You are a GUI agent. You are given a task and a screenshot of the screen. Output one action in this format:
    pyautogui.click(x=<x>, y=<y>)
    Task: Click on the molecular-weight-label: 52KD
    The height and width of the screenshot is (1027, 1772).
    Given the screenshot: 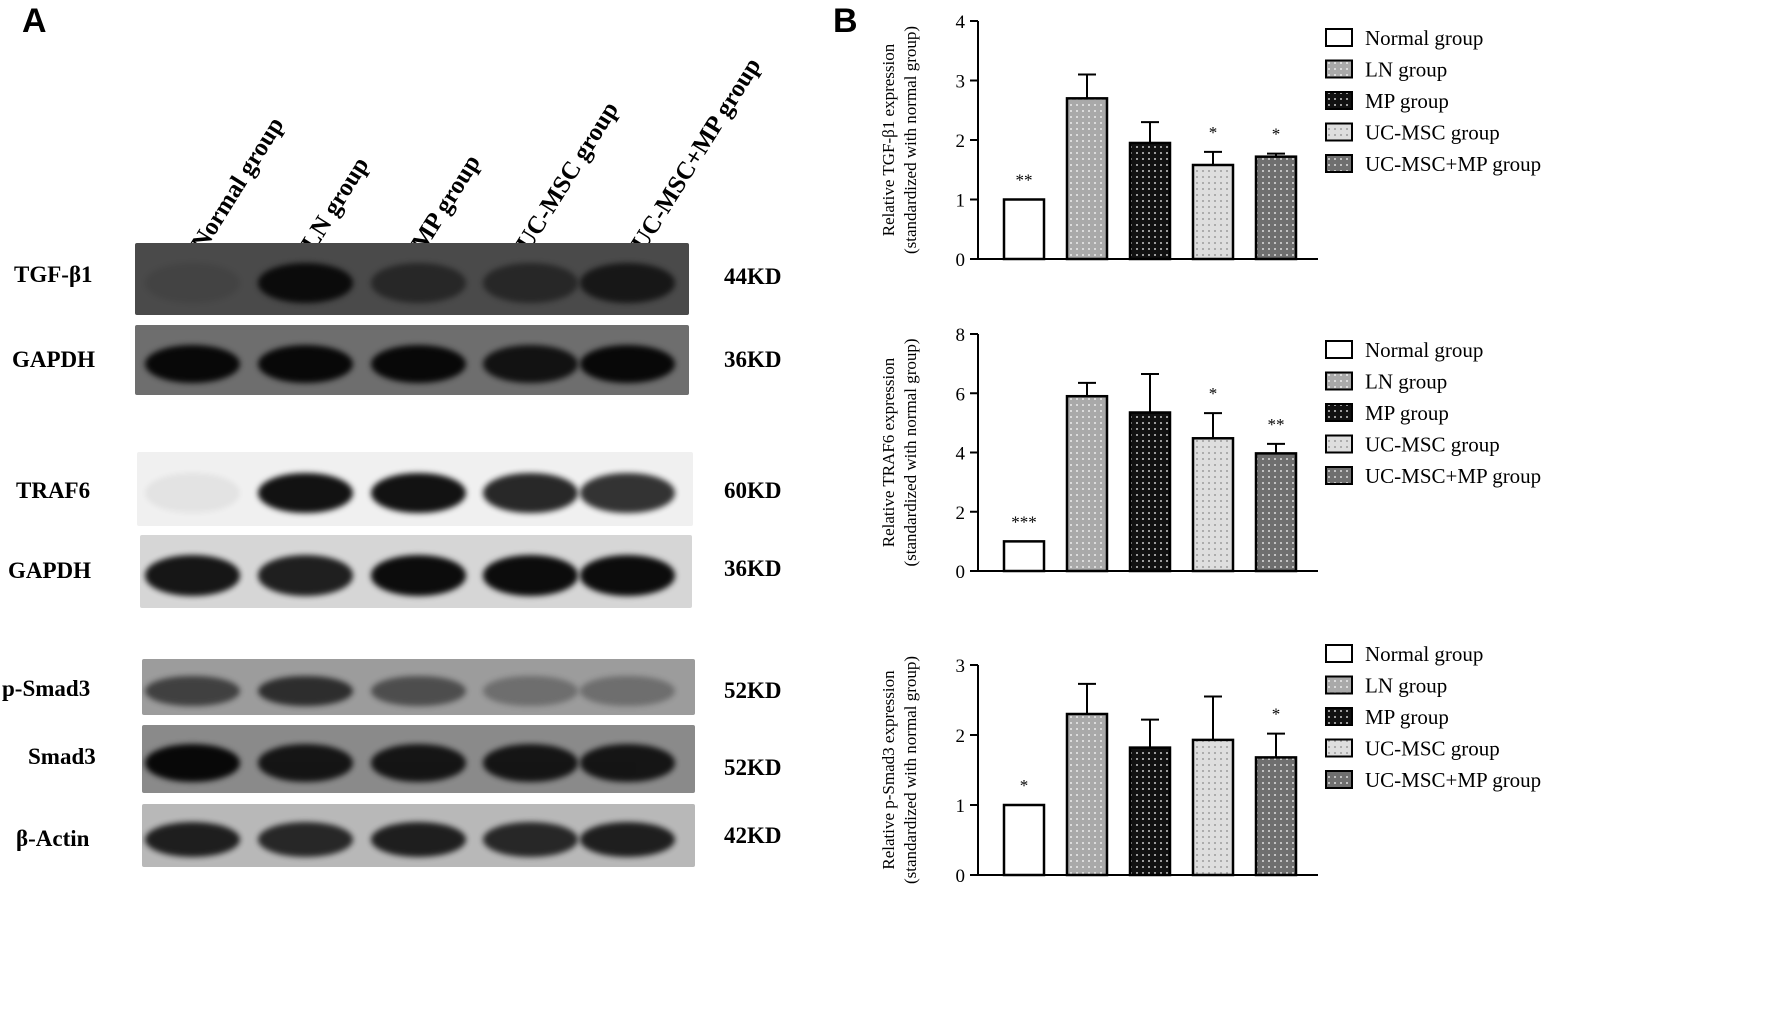 What is the action you would take?
    pyautogui.click(x=753, y=690)
    